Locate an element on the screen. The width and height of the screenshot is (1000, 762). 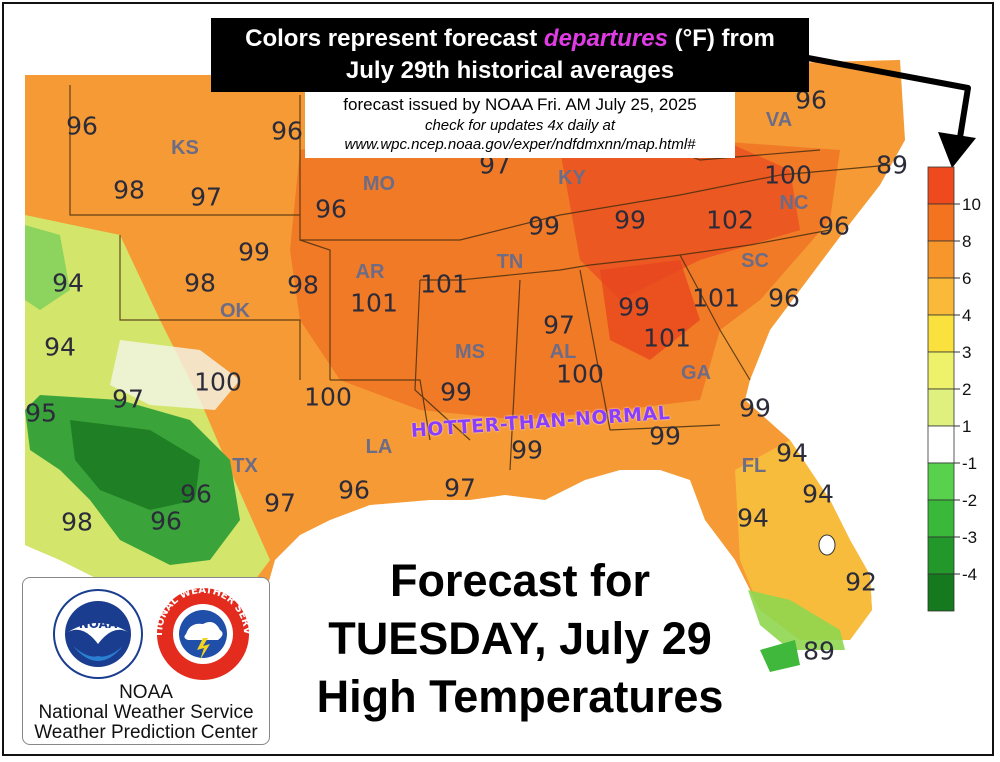
state-label: LA is located at coordinates (379, 447).